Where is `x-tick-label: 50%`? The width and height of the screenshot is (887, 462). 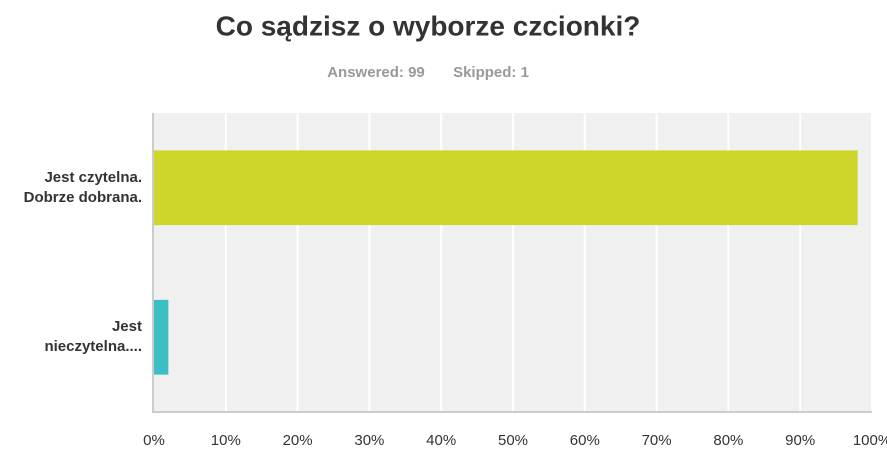 x-tick-label: 50% is located at coordinates (513, 440).